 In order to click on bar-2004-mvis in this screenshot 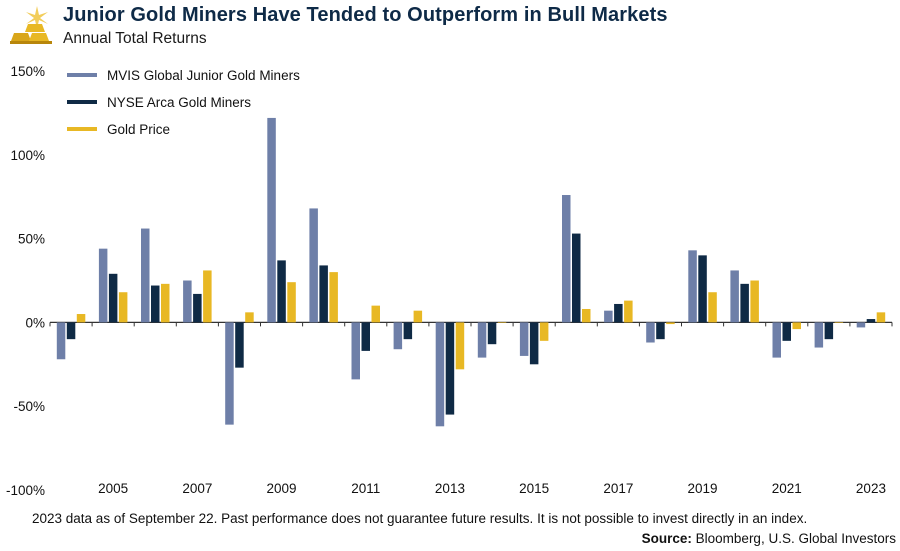, I will do `click(61, 341)`.